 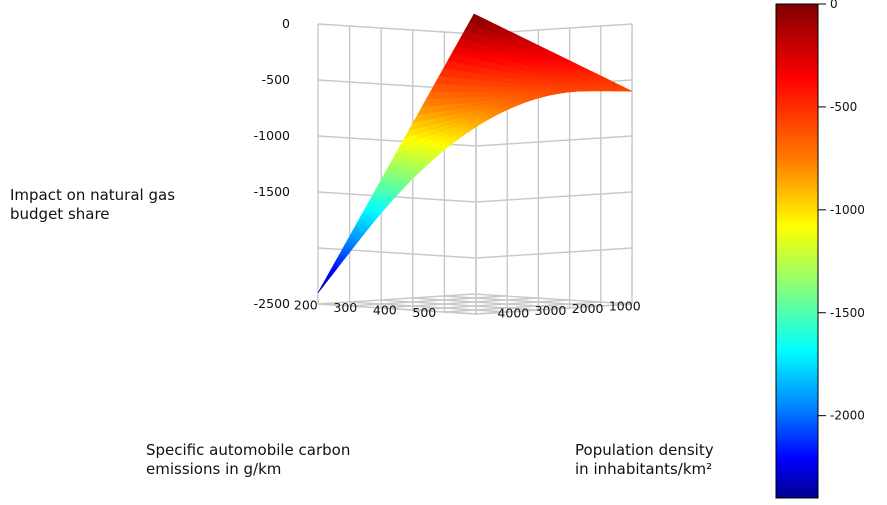 I want to click on x-tick-label: 400, so click(x=385, y=309).